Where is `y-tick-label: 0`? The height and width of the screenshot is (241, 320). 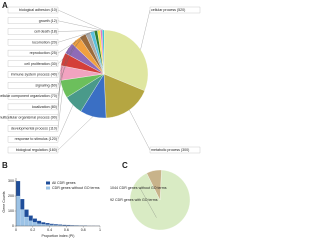
y-tick-label: 0 is located at coordinates (13, 226).